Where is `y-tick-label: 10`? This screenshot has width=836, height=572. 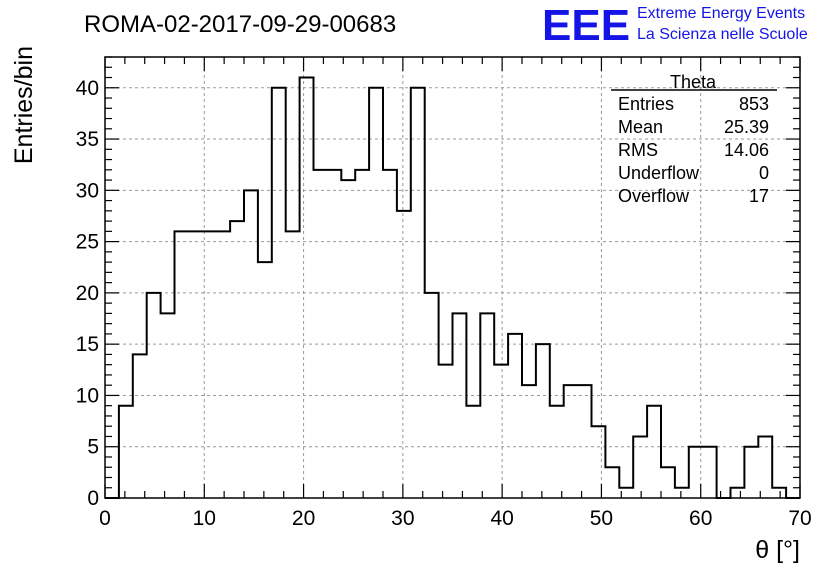
y-tick-label: 10 is located at coordinates (87, 395).